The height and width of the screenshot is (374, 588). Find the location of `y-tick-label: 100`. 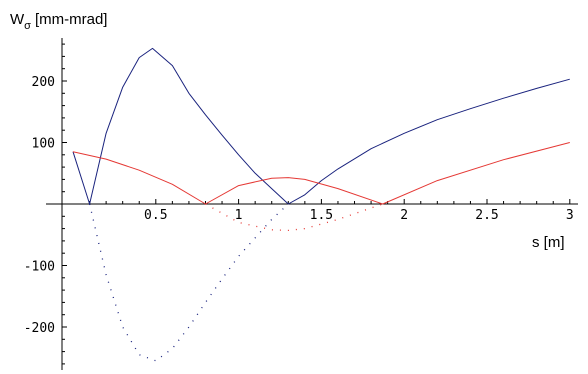

y-tick-label: 100 is located at coordinates (43, 144).